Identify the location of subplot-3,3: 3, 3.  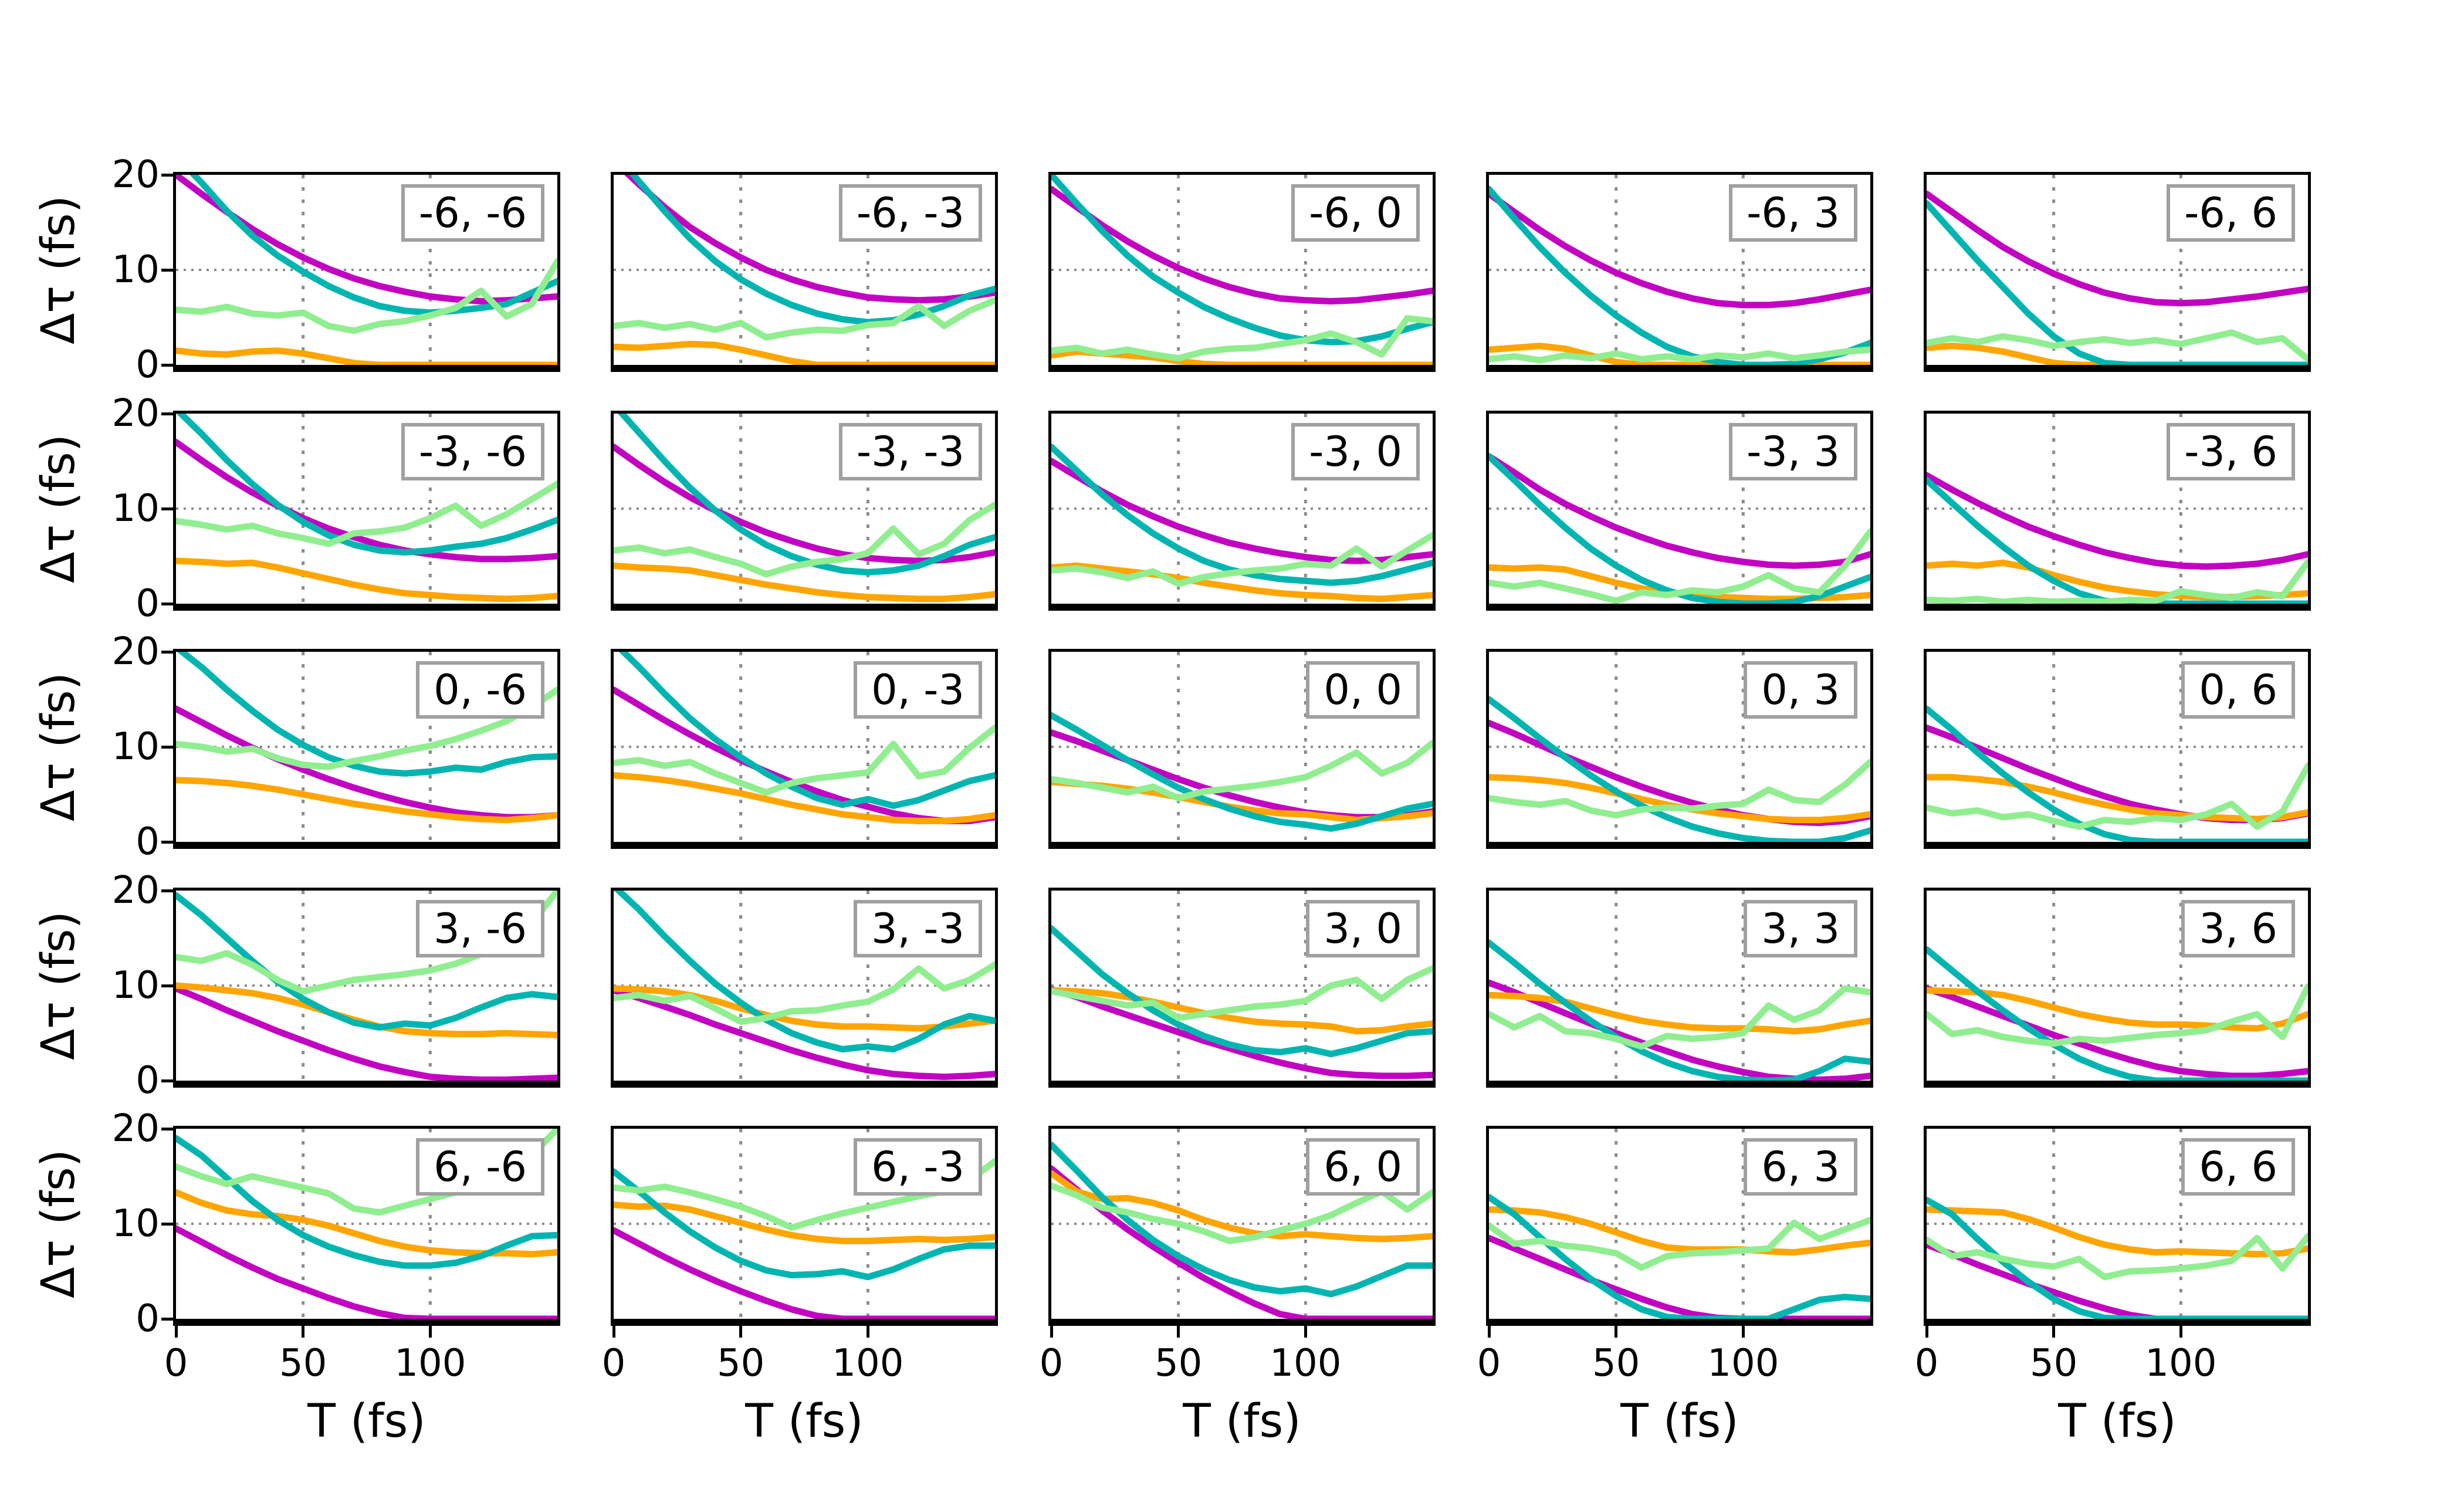
(1679, 988).